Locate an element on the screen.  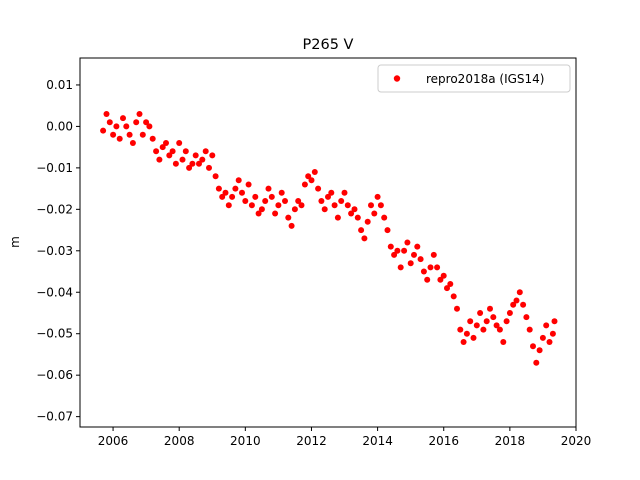
y-tick-label: −0.02 is located at coordinates (54, 209).